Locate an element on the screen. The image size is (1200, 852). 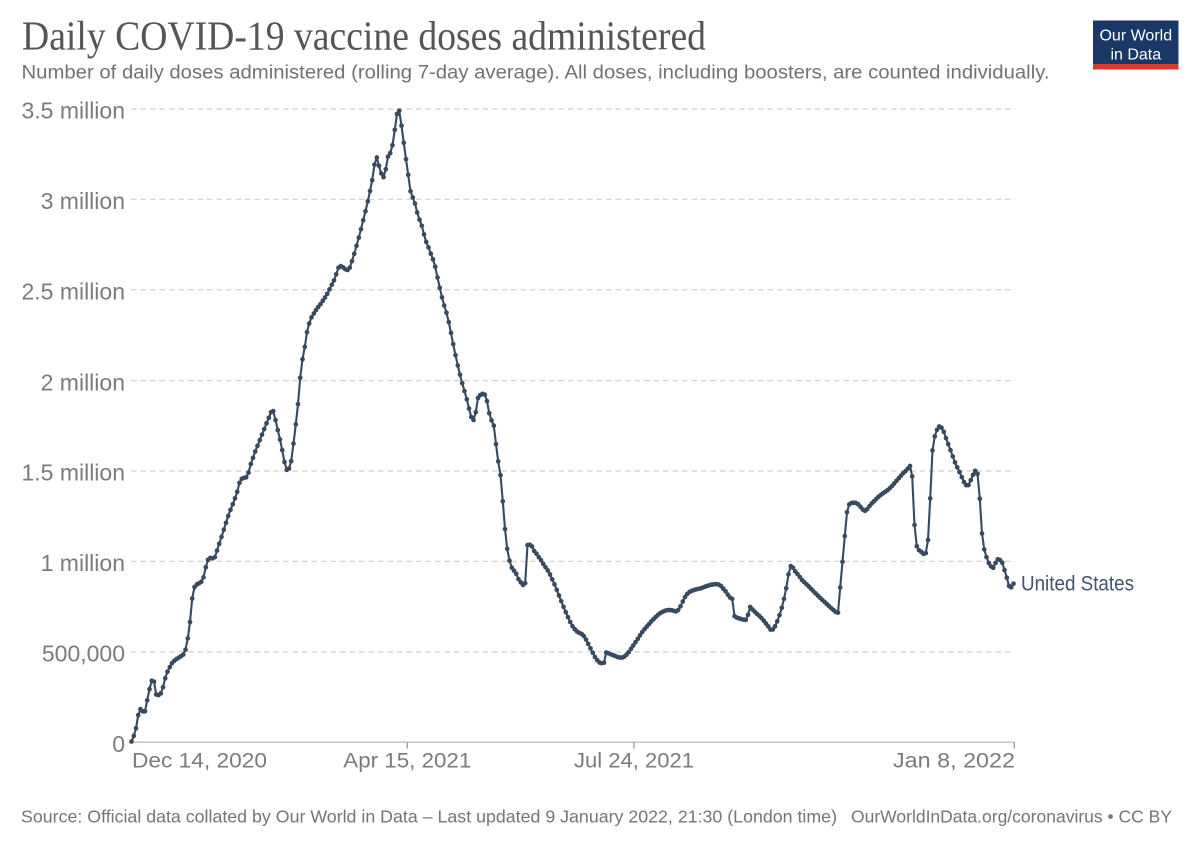
svg-text: Jul 24, 2021 is located at coordinates (634, 761).